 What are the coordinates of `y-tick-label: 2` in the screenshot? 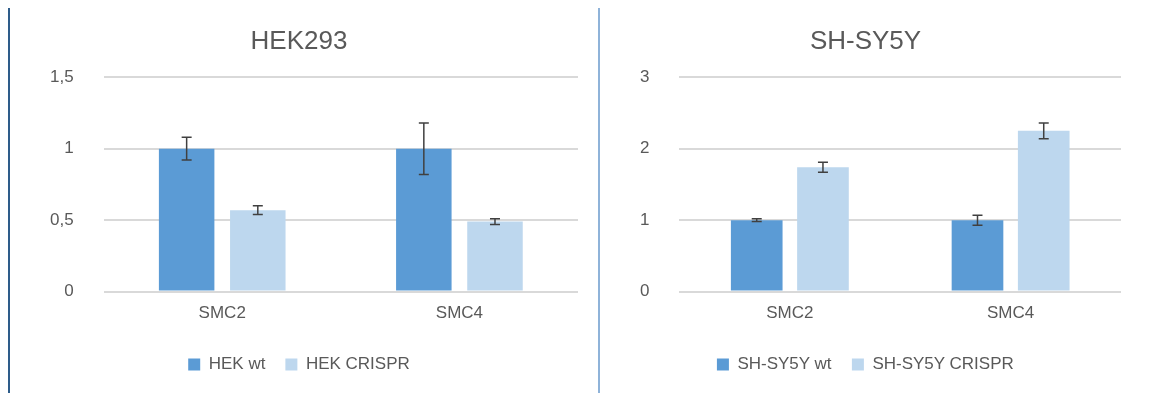 It's located at (644, 148).